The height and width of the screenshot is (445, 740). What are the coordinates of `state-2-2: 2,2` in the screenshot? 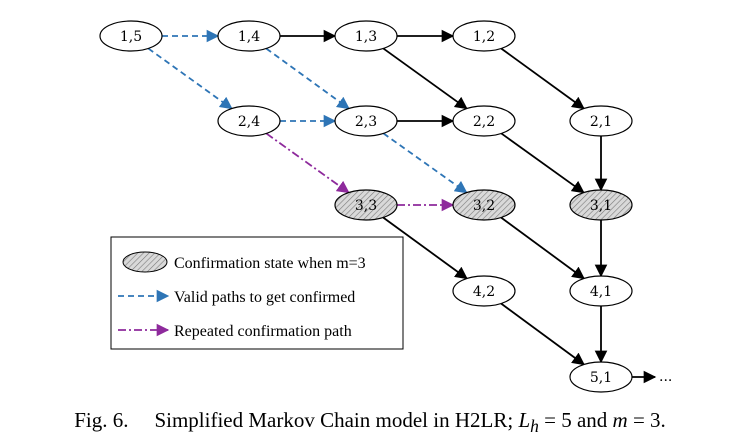 It's located at (484, 121).